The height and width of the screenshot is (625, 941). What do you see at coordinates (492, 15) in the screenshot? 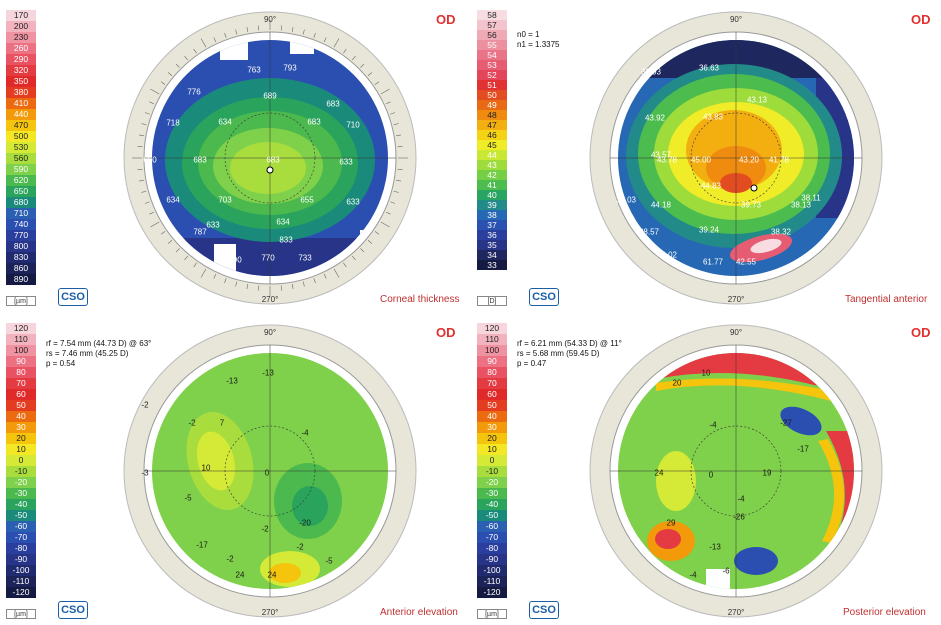
I see `scale-swatch: 58` at bounding box center [492, 15].